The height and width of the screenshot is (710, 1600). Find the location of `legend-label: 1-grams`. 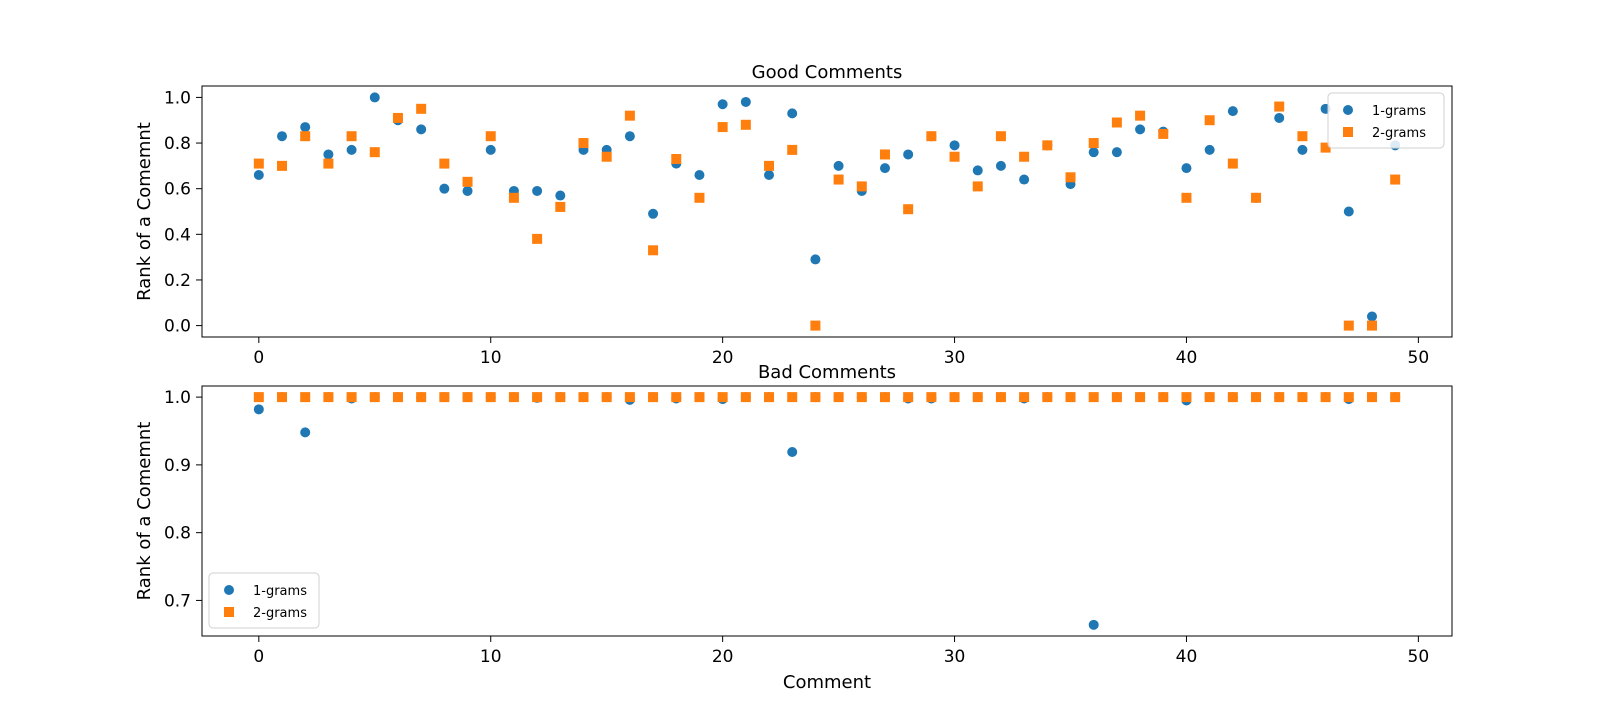

legend-label: 1-grams is located at coordinates (1399, 111).